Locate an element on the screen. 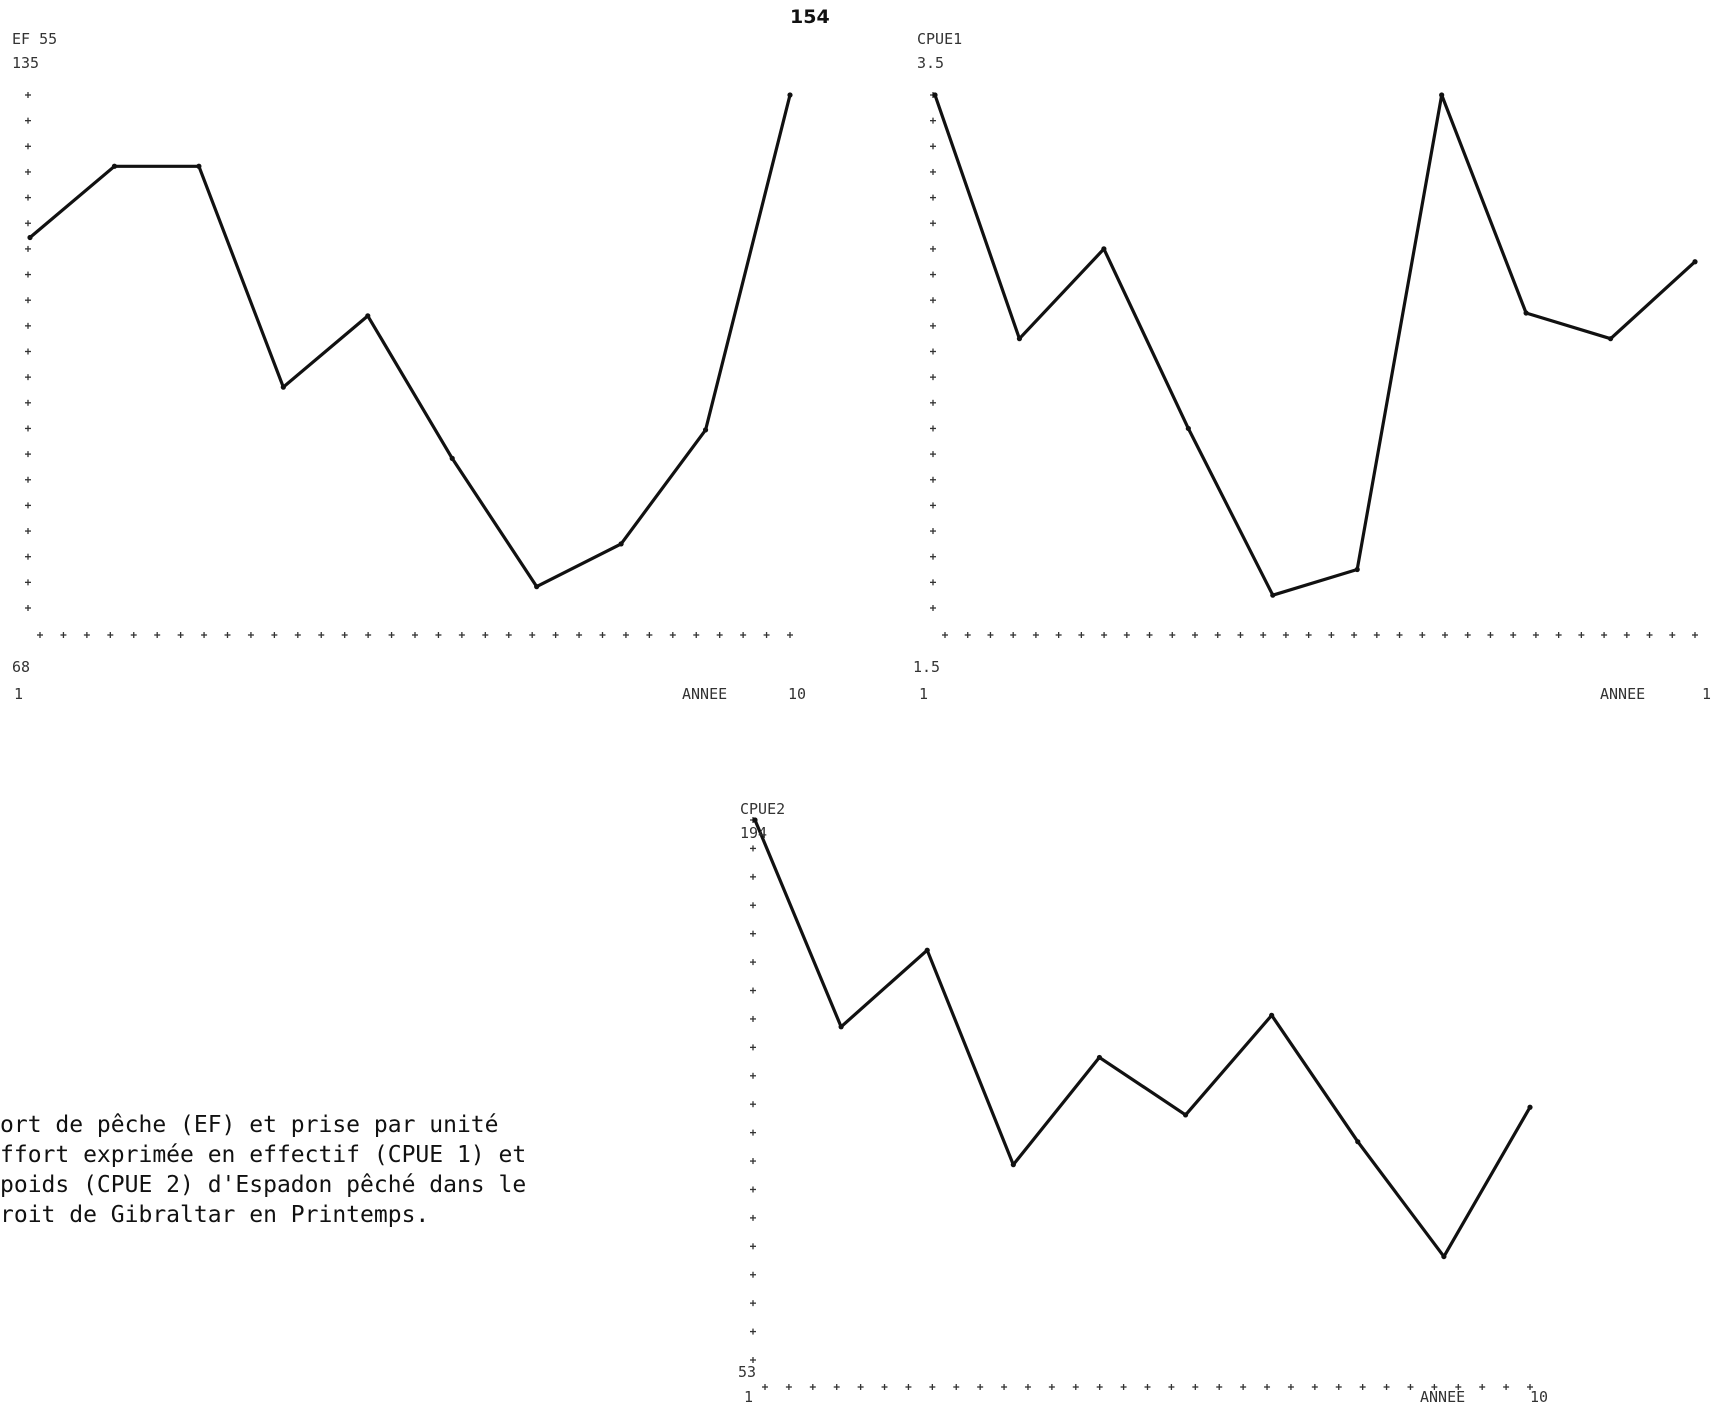 This screenshot has height=1409, width=1718. caption-line-1: ort de pêche (EF) et prise par unité is located at coordinates (249, 1125).